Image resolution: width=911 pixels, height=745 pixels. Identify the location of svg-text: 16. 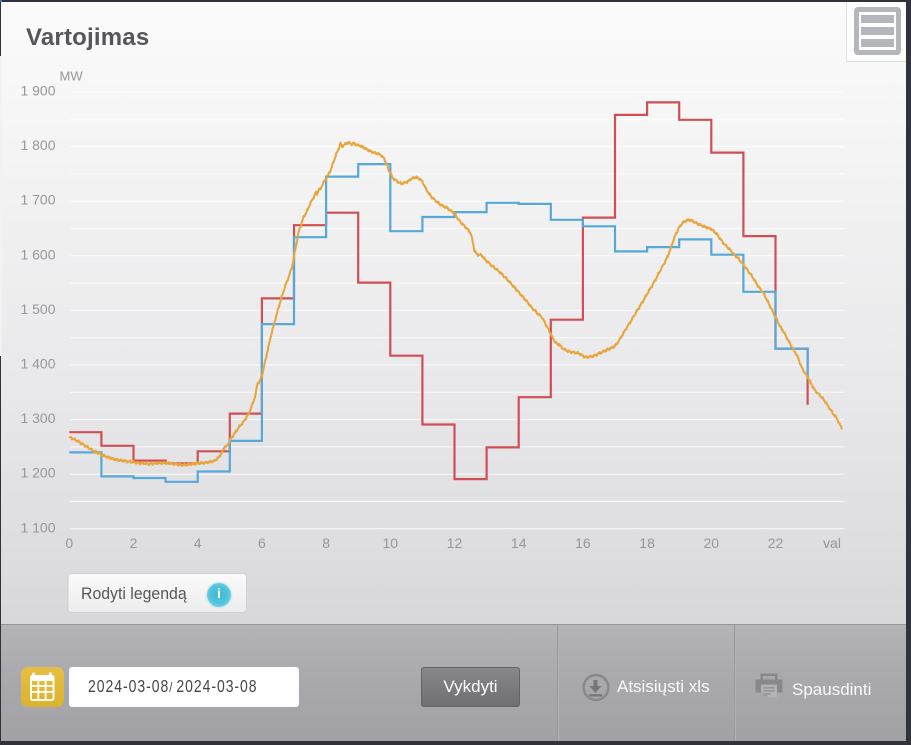
(583, 543).